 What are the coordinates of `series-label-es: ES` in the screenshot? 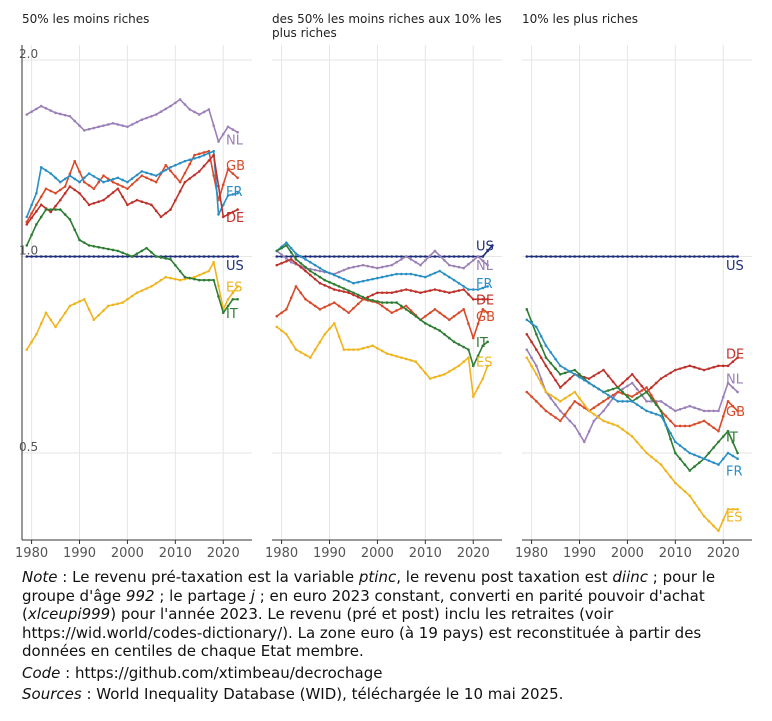 It's located at (234, 287).